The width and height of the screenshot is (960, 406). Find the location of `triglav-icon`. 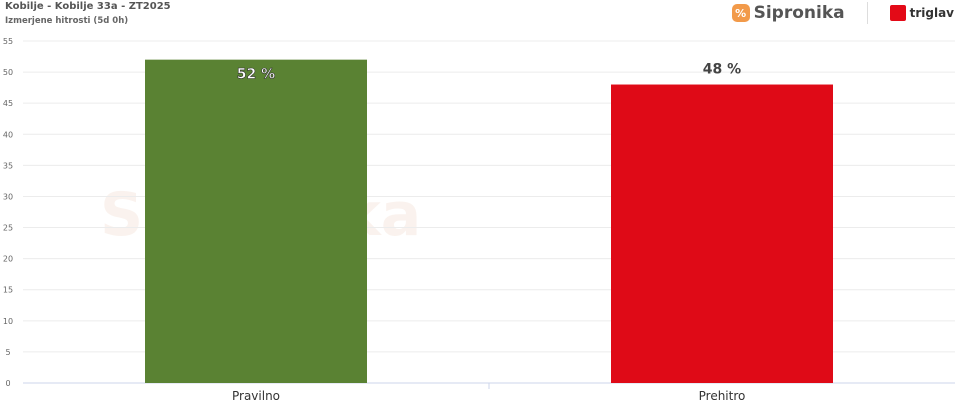

triglav-icon is located at coordinates (897, 13).